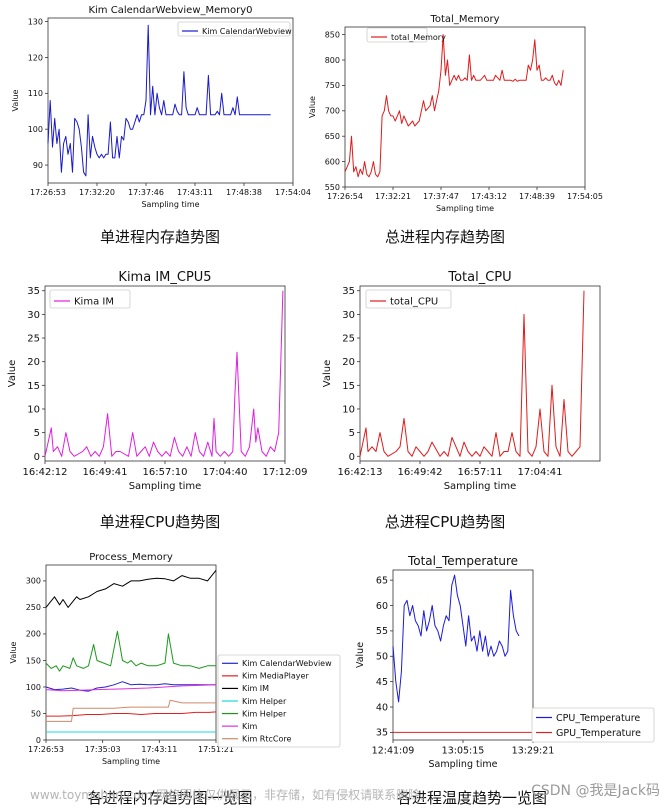 This screenshot has width=668, height=809. Describe the element at coordinates (33, 409) in the screenshot. I see `y-tick-label: 10` at that location.